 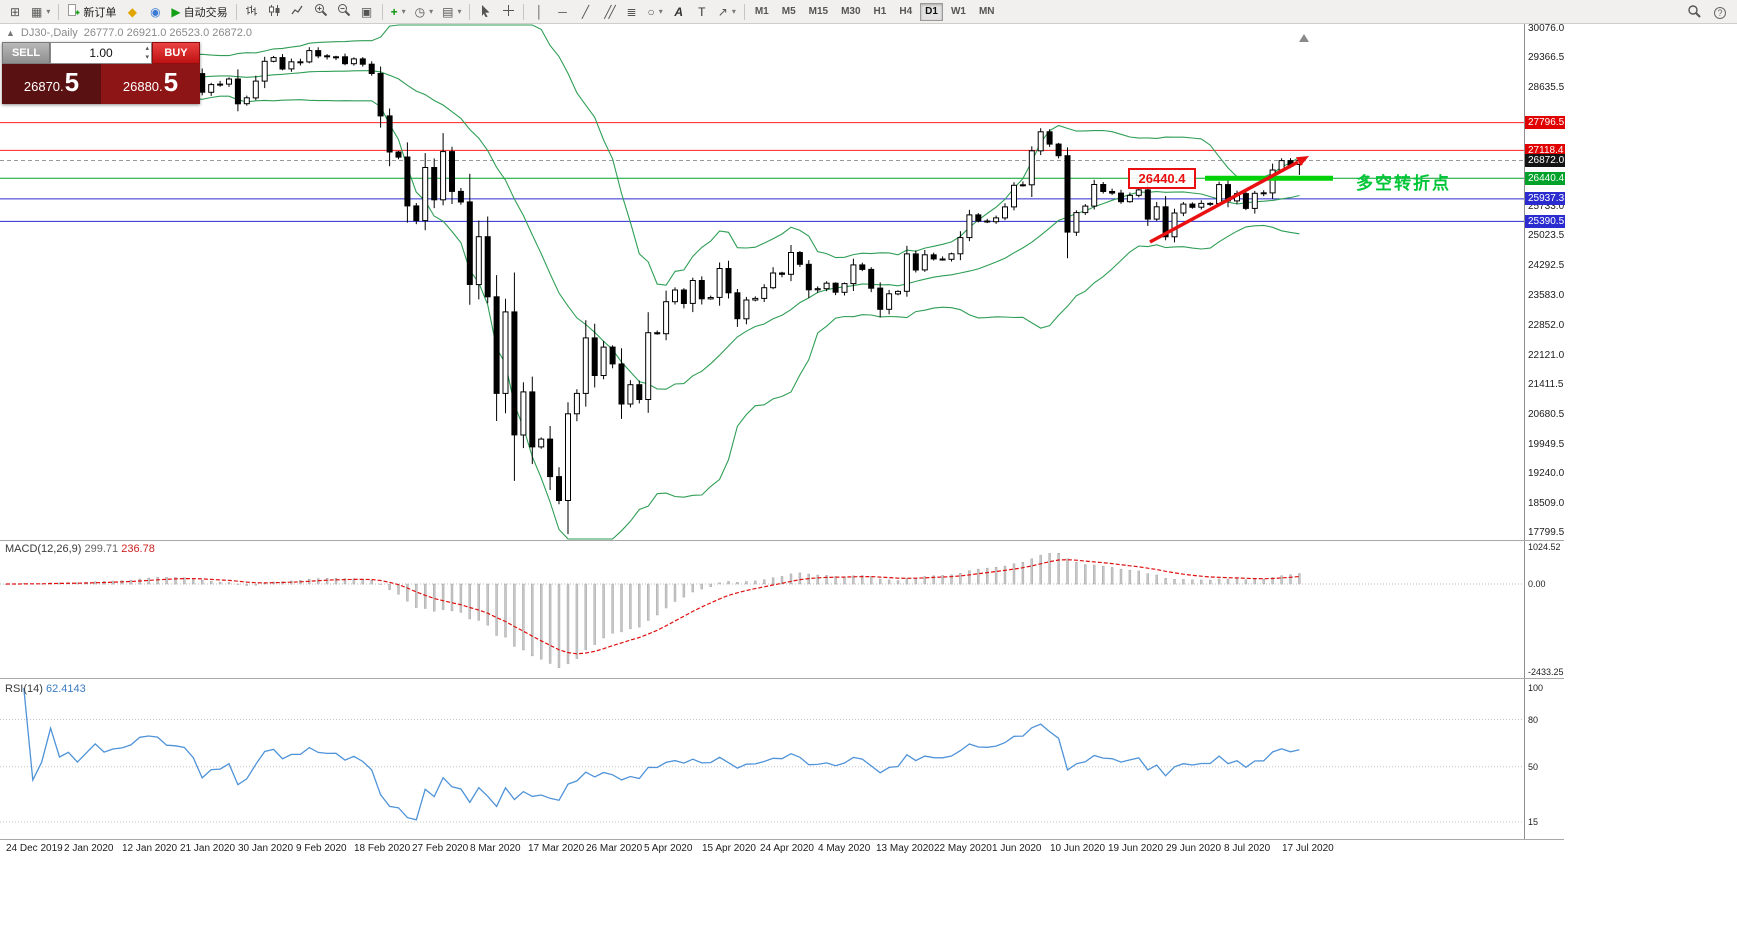 I want to click on label-icon: T, so click(x=702, y=11).